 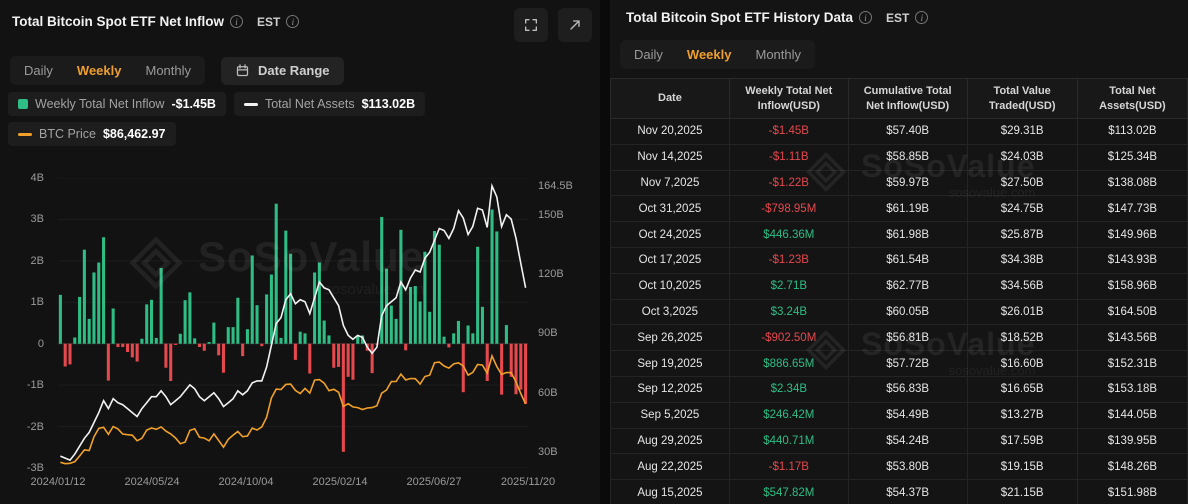 I want to click on cell-cumulative-net-inflow: $60.05B, so click(x=907, y=312).